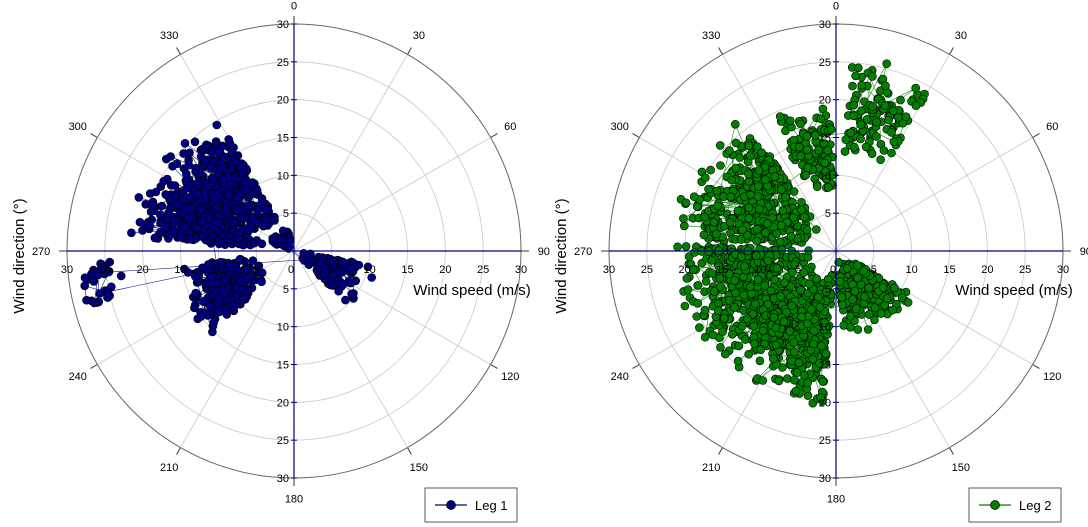 This screenshot has height=527, width=1088. Describe the element at coordinates (283, 403) in the screenshot. I see `radial-tick-label: 20` at that location.